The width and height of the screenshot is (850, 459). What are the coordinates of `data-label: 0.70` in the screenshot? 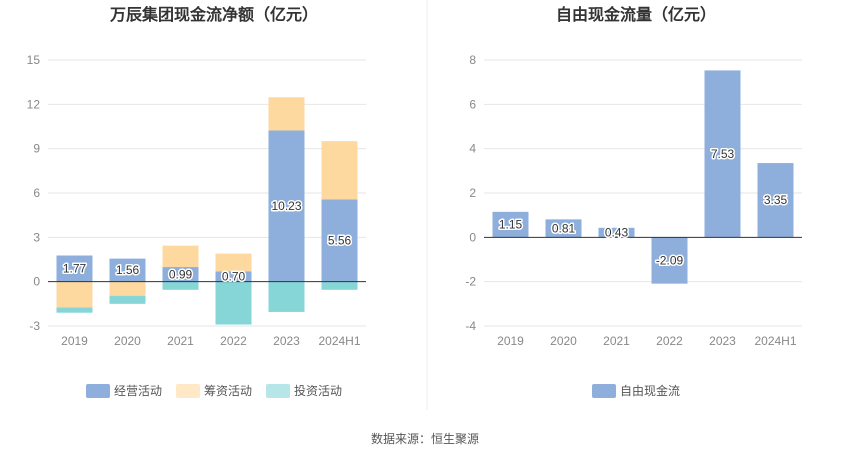 It's located at (234, 276).